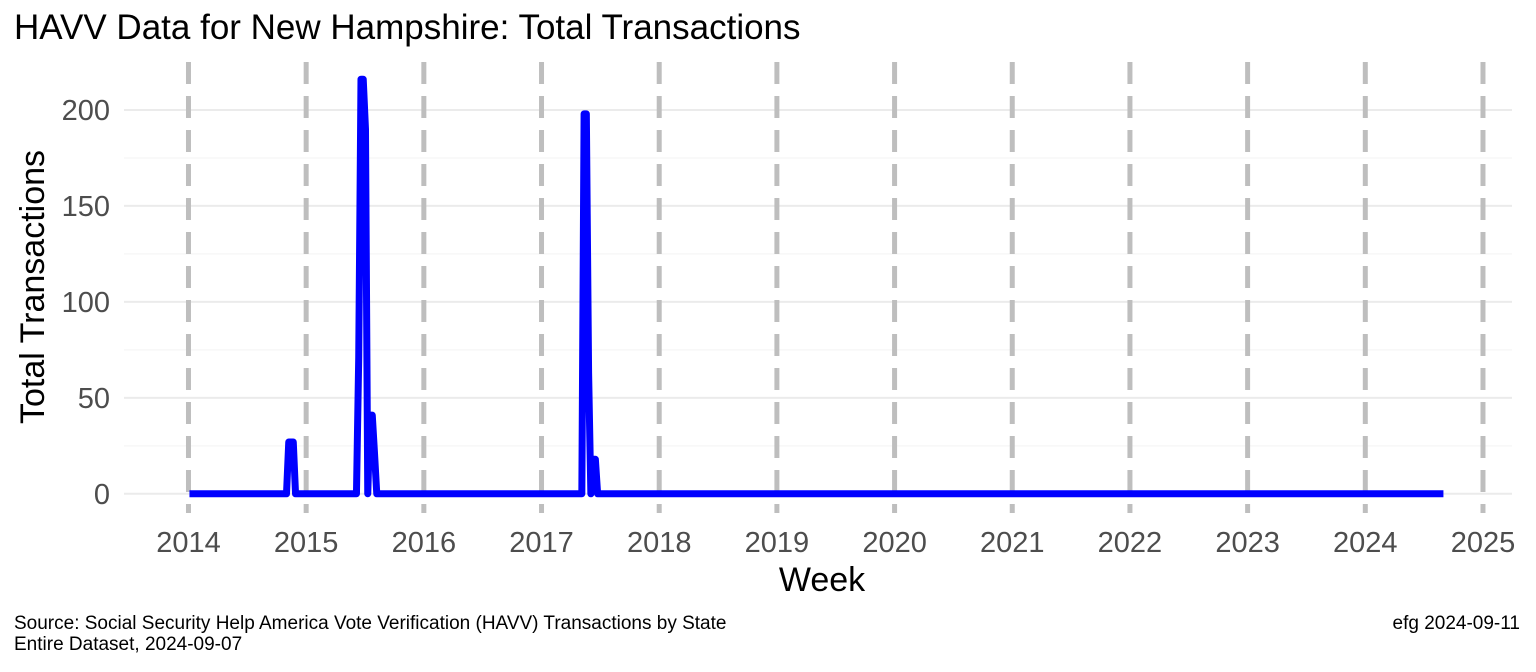  What do you see at coordinates (102, 495) in the screenshot?
I see `y-tick-label: 0` at bounding box center [102, 495].